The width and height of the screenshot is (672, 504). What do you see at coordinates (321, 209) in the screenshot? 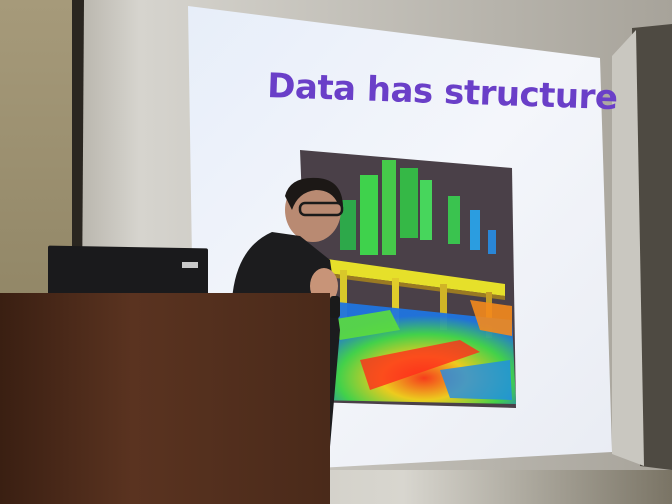
I see `presenter-glasses` at bounding box center [321, 209].